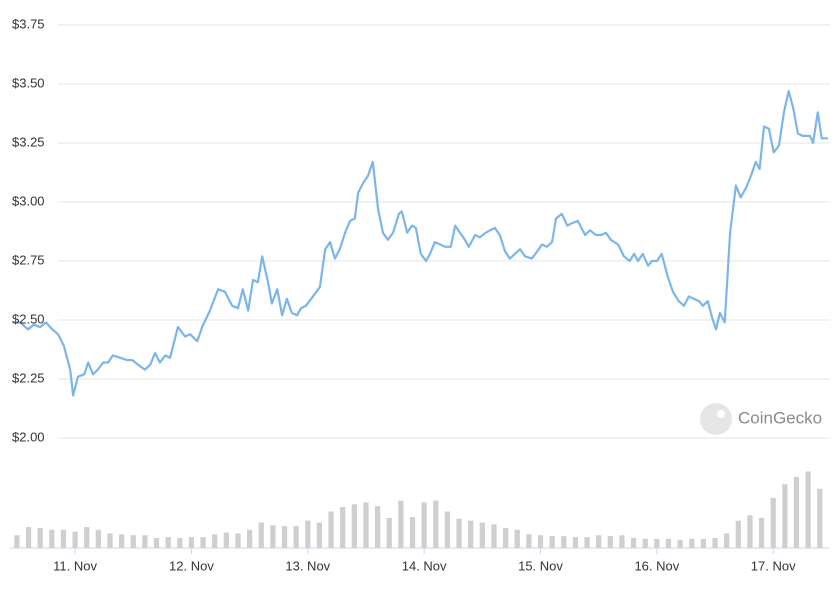 The image size is (840, 593). I want to click on x-tick-label: 13. Nov, so click(307, 565).